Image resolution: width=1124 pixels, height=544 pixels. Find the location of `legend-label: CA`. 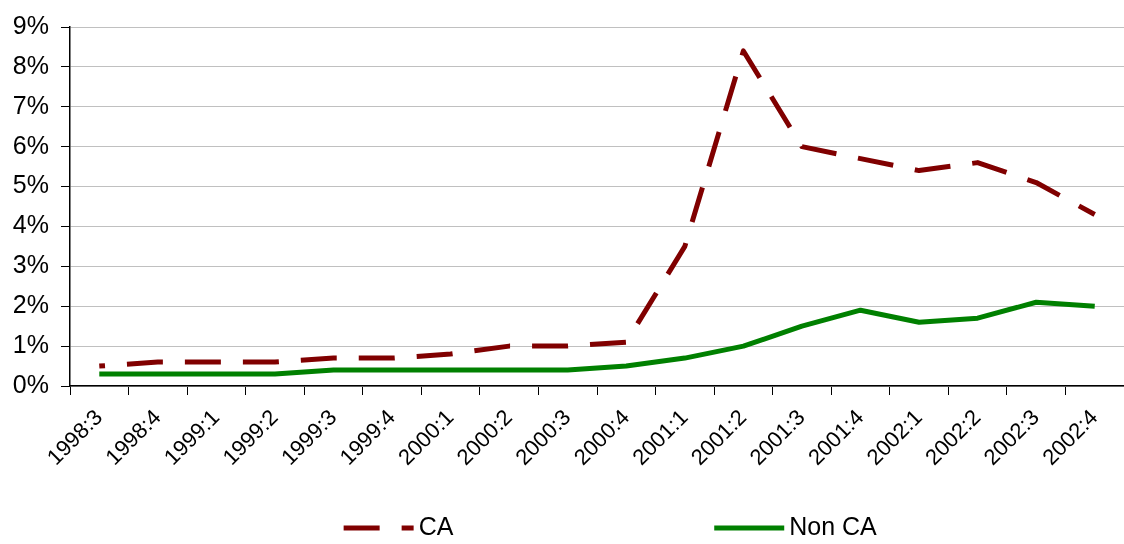

legend-label: CA is located at coordinates (436, 525).